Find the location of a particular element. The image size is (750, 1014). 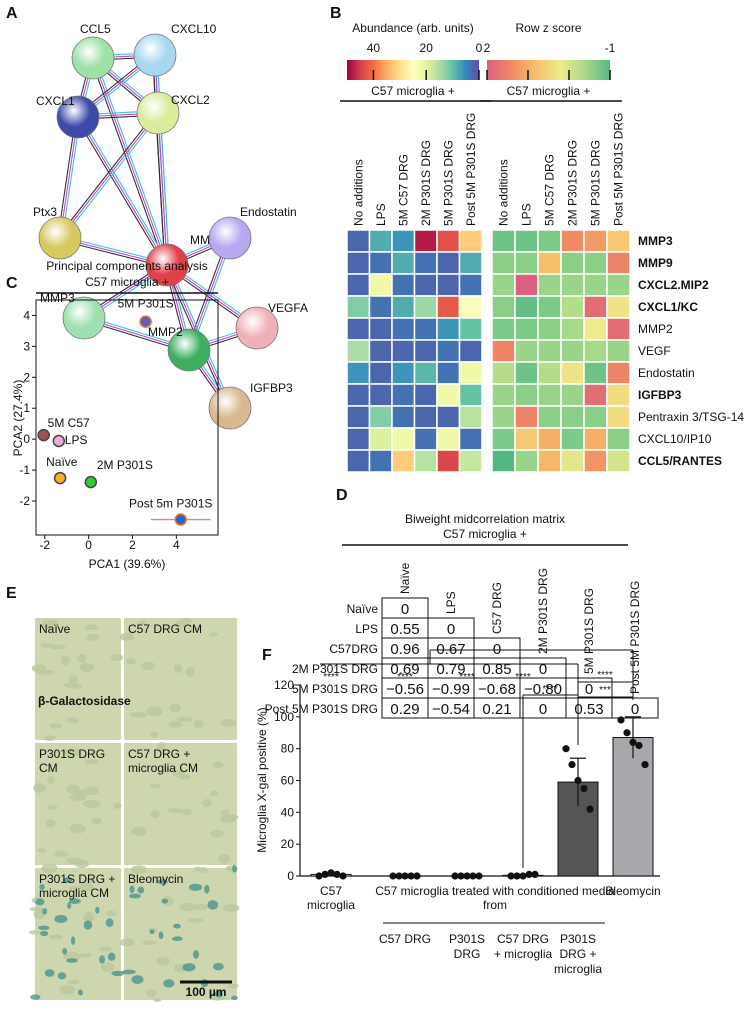

row-label: MMP9 is located at coordinates (655, 263).